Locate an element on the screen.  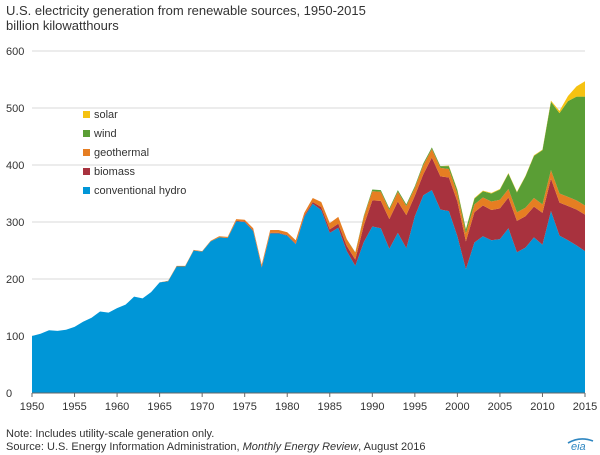
legend-label-geothermal: geothermal is located at coordinates (121, 153).